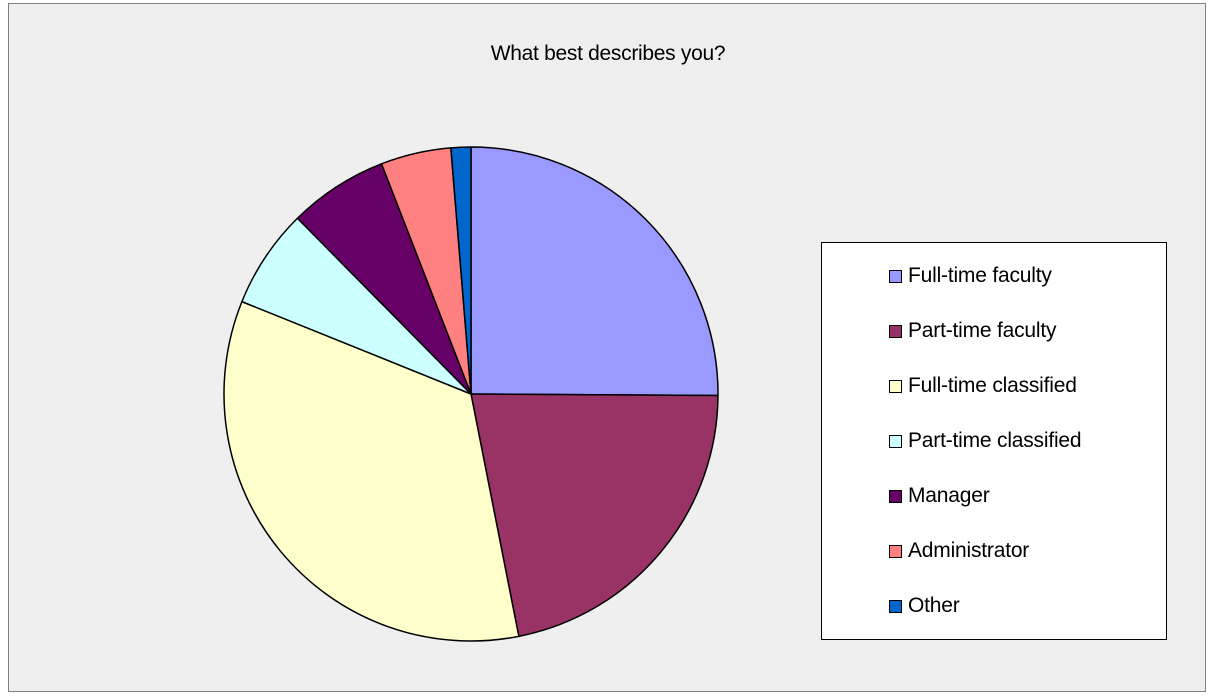  I want to click on legend-label: Other, so click(934, 605).